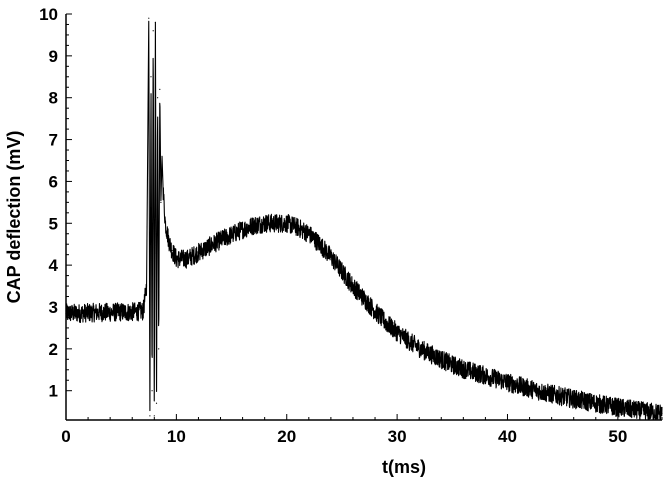 This screenshot has width=666, height=482. Describe the element at coordinates (53, 98) in the screenshot. I see `y-tick-label: 8` at that location.